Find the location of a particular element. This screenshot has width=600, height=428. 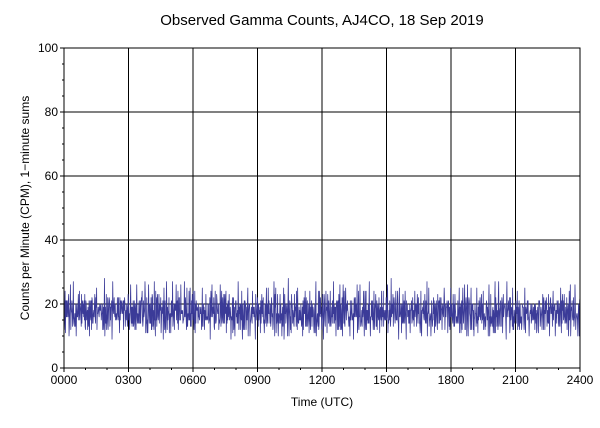

x-tick-label: 1500 is located at coordinates (386, 380).